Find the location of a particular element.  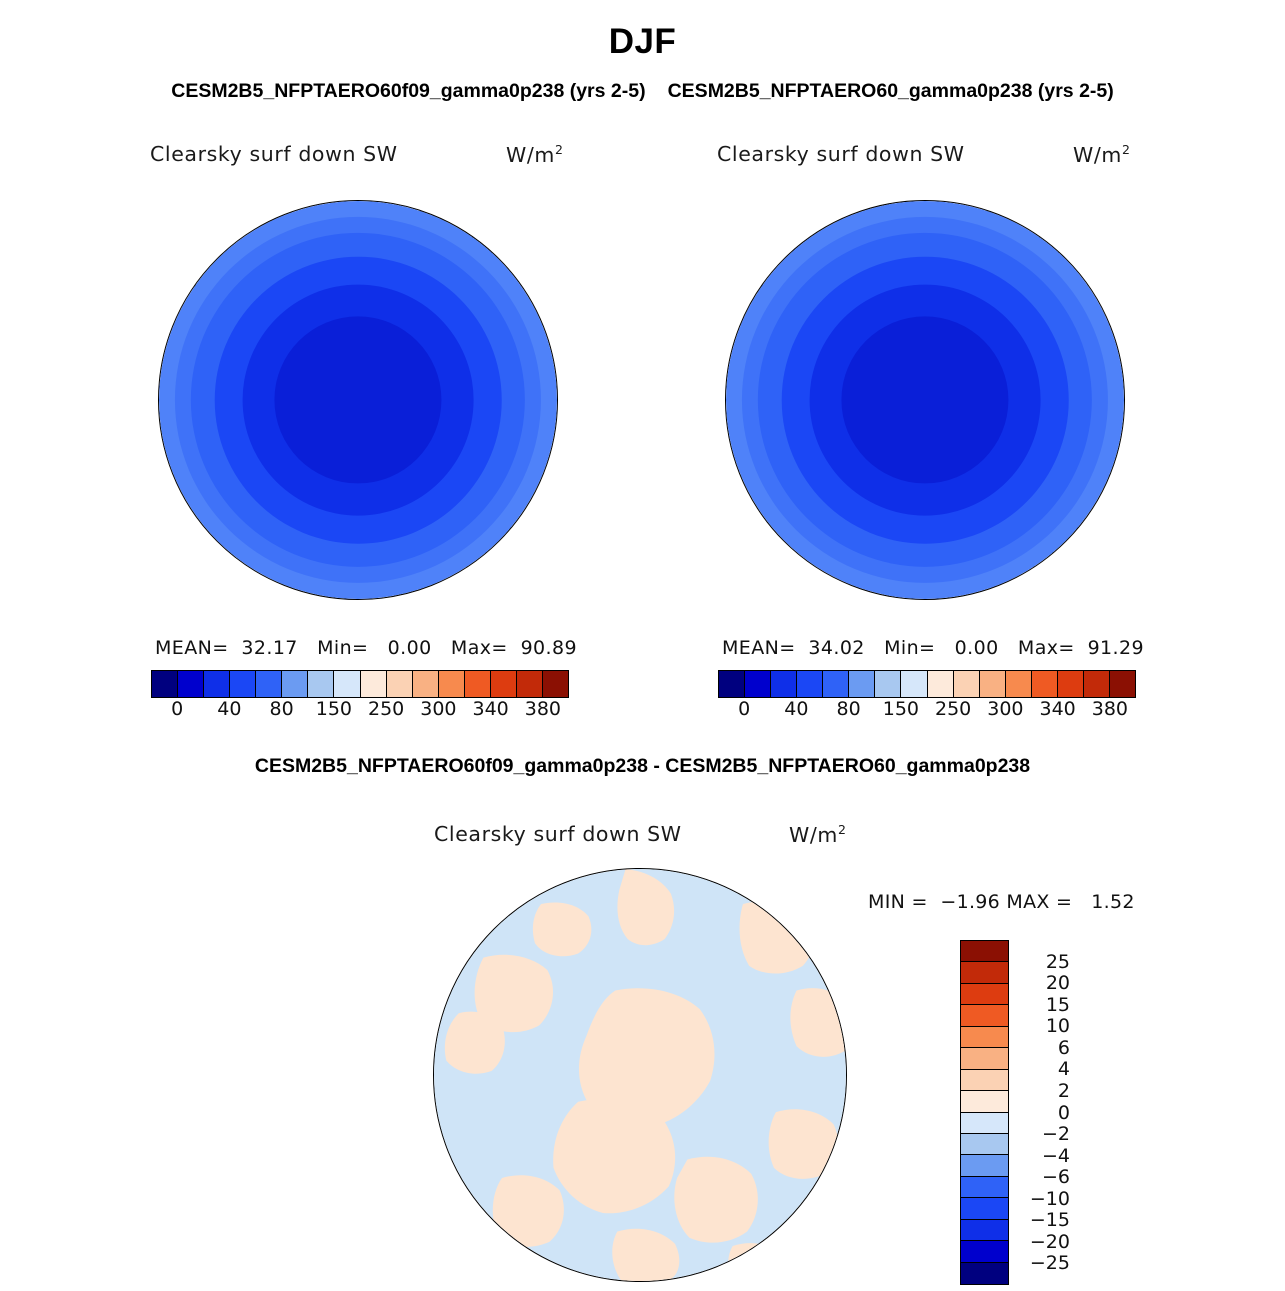

colorbar-right: 0 40 80 150 250 300 340 380 is located at coordinates (927, 697).